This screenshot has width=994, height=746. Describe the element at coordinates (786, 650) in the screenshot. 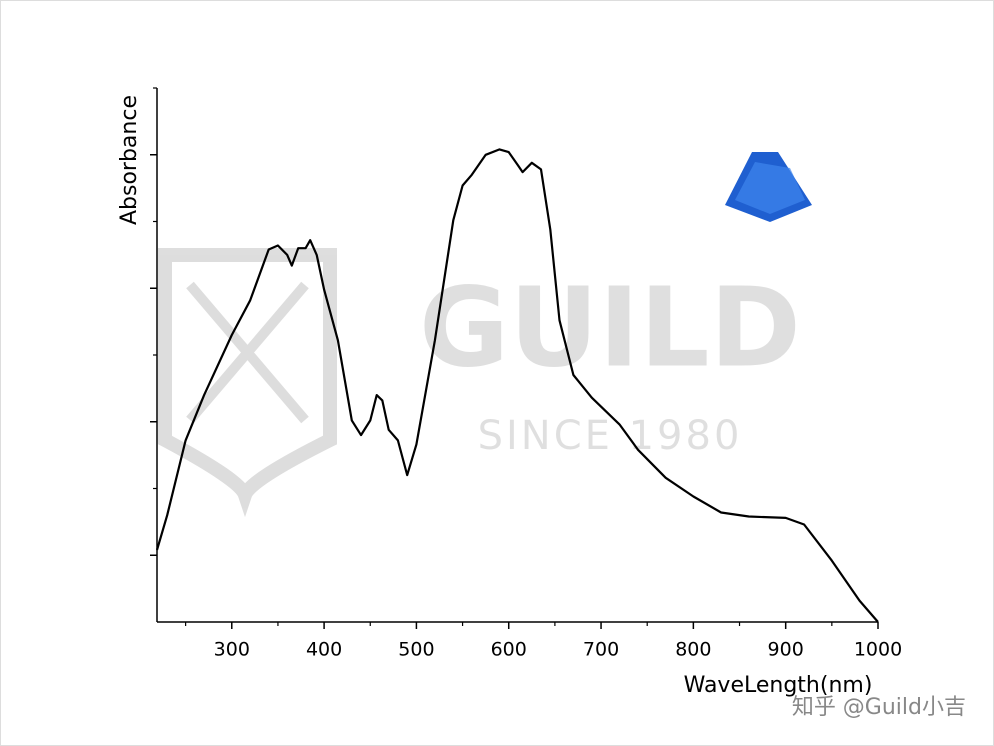

I see `x-tick-label: 900` at that location.